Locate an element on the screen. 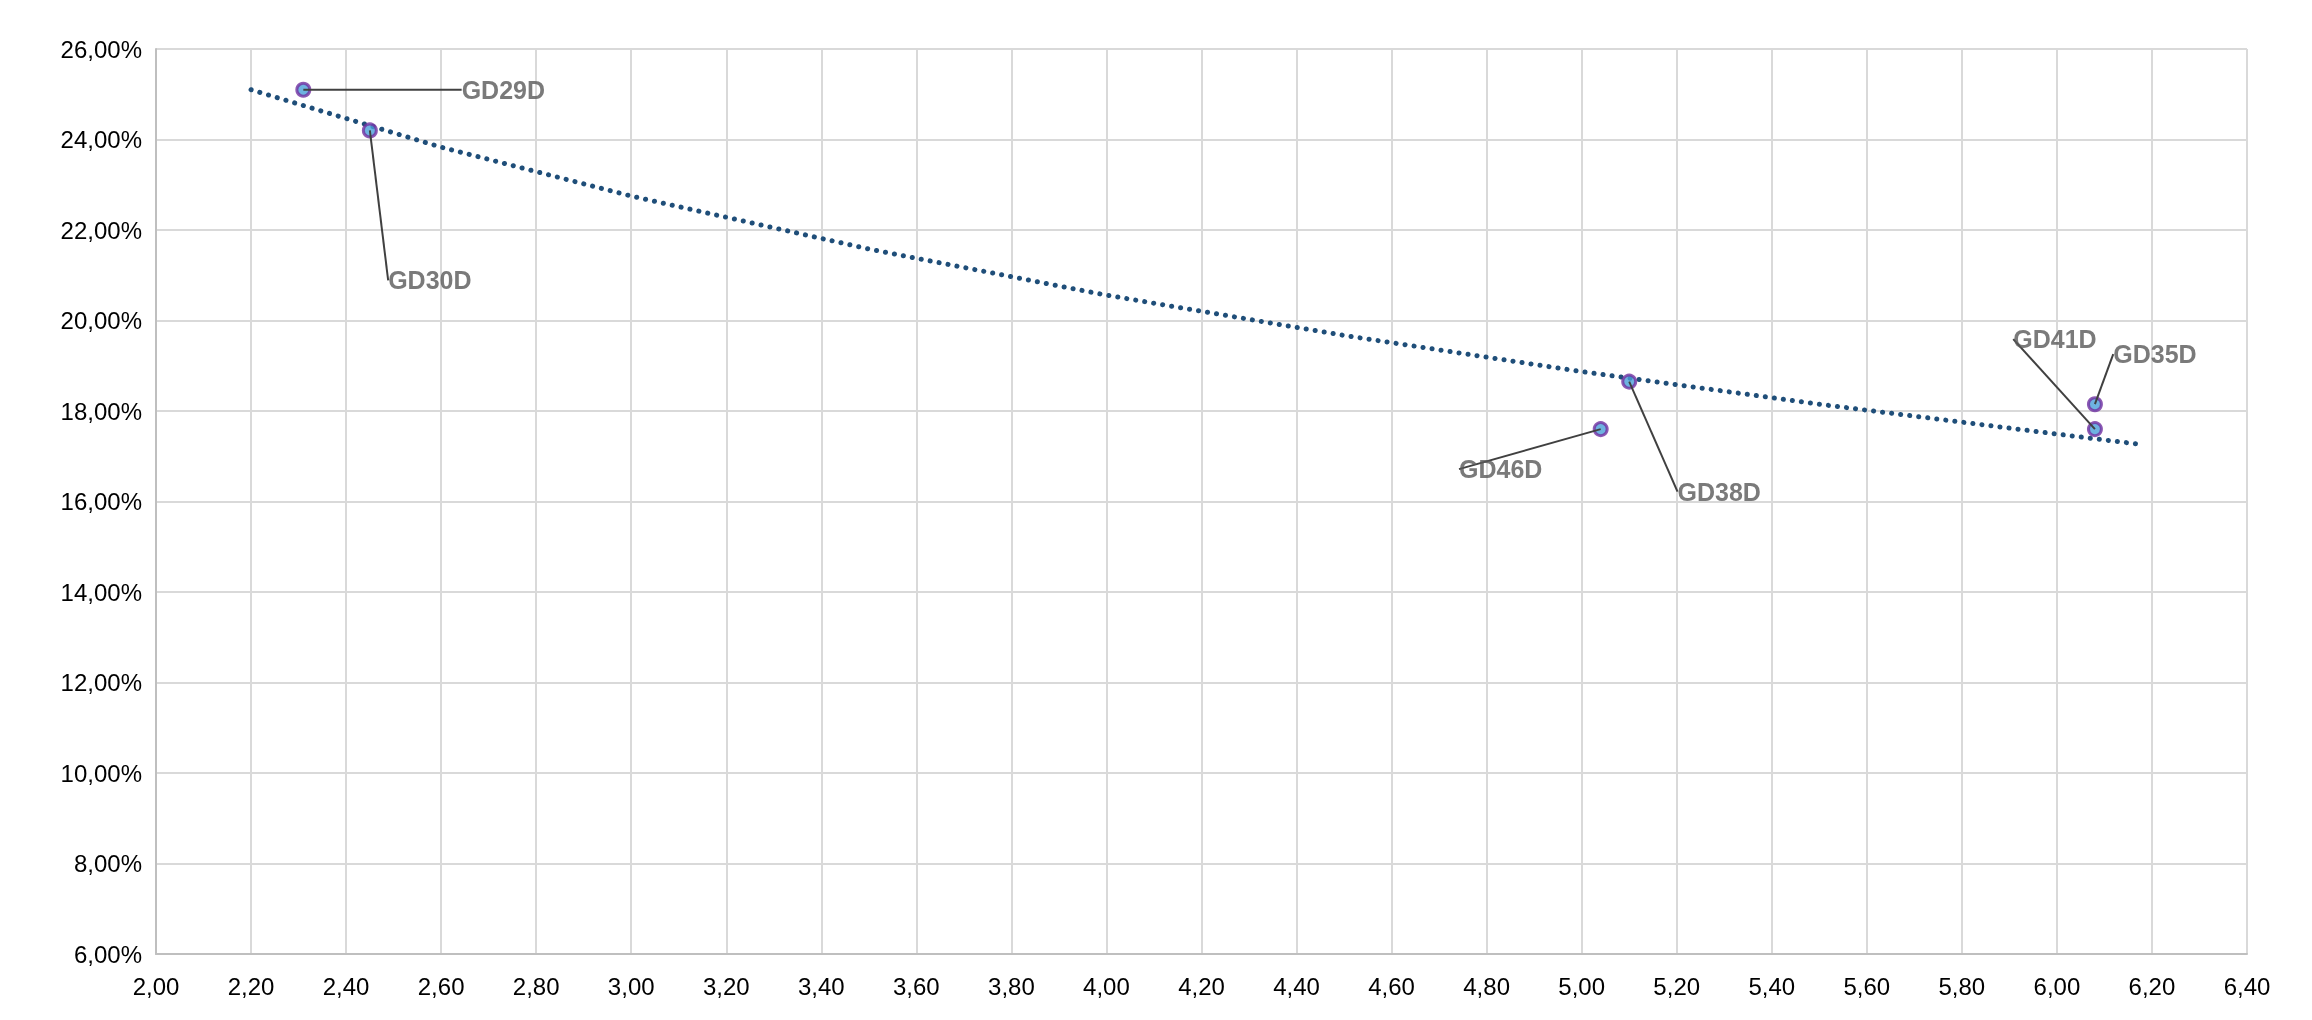 This screenshot has height=1020, width=2312. y-tick-label: 18,00% is located at coordinates (101, 411).